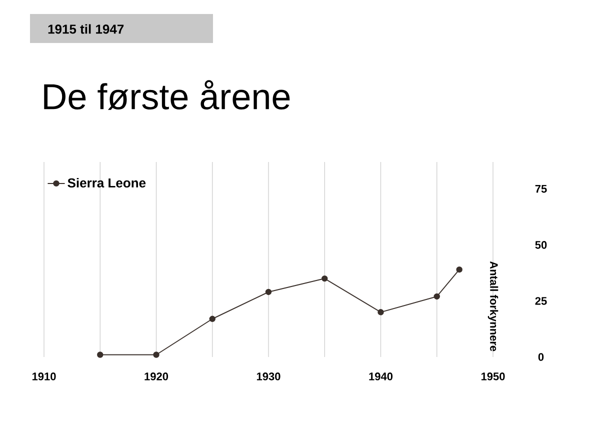 The width and height of the screenshot is (600, 436). What do you see at coordinates (167, 95) in the screenshot?
I see `chart-title: De første årene` at bounding box center [167, 95].